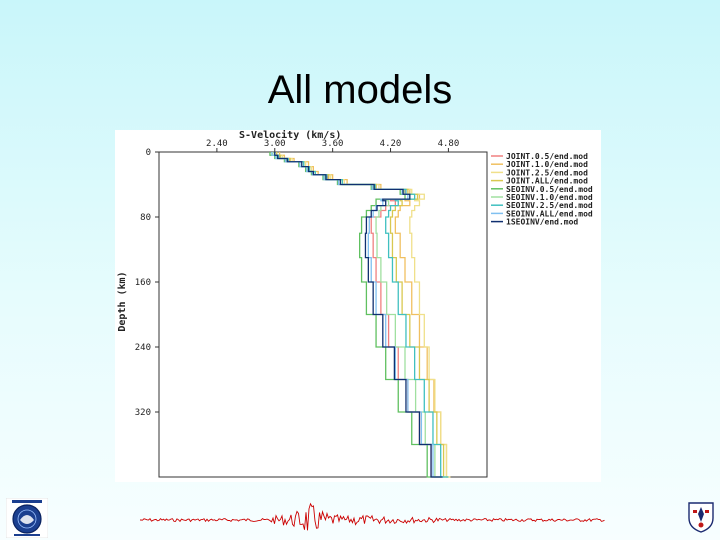 The height and width of the screenshot is (540, 720). Describe the element at coordinates (547, 156) in the screenshot. I see `legend-entry: JOINT.0.5/end.mod` at that location.